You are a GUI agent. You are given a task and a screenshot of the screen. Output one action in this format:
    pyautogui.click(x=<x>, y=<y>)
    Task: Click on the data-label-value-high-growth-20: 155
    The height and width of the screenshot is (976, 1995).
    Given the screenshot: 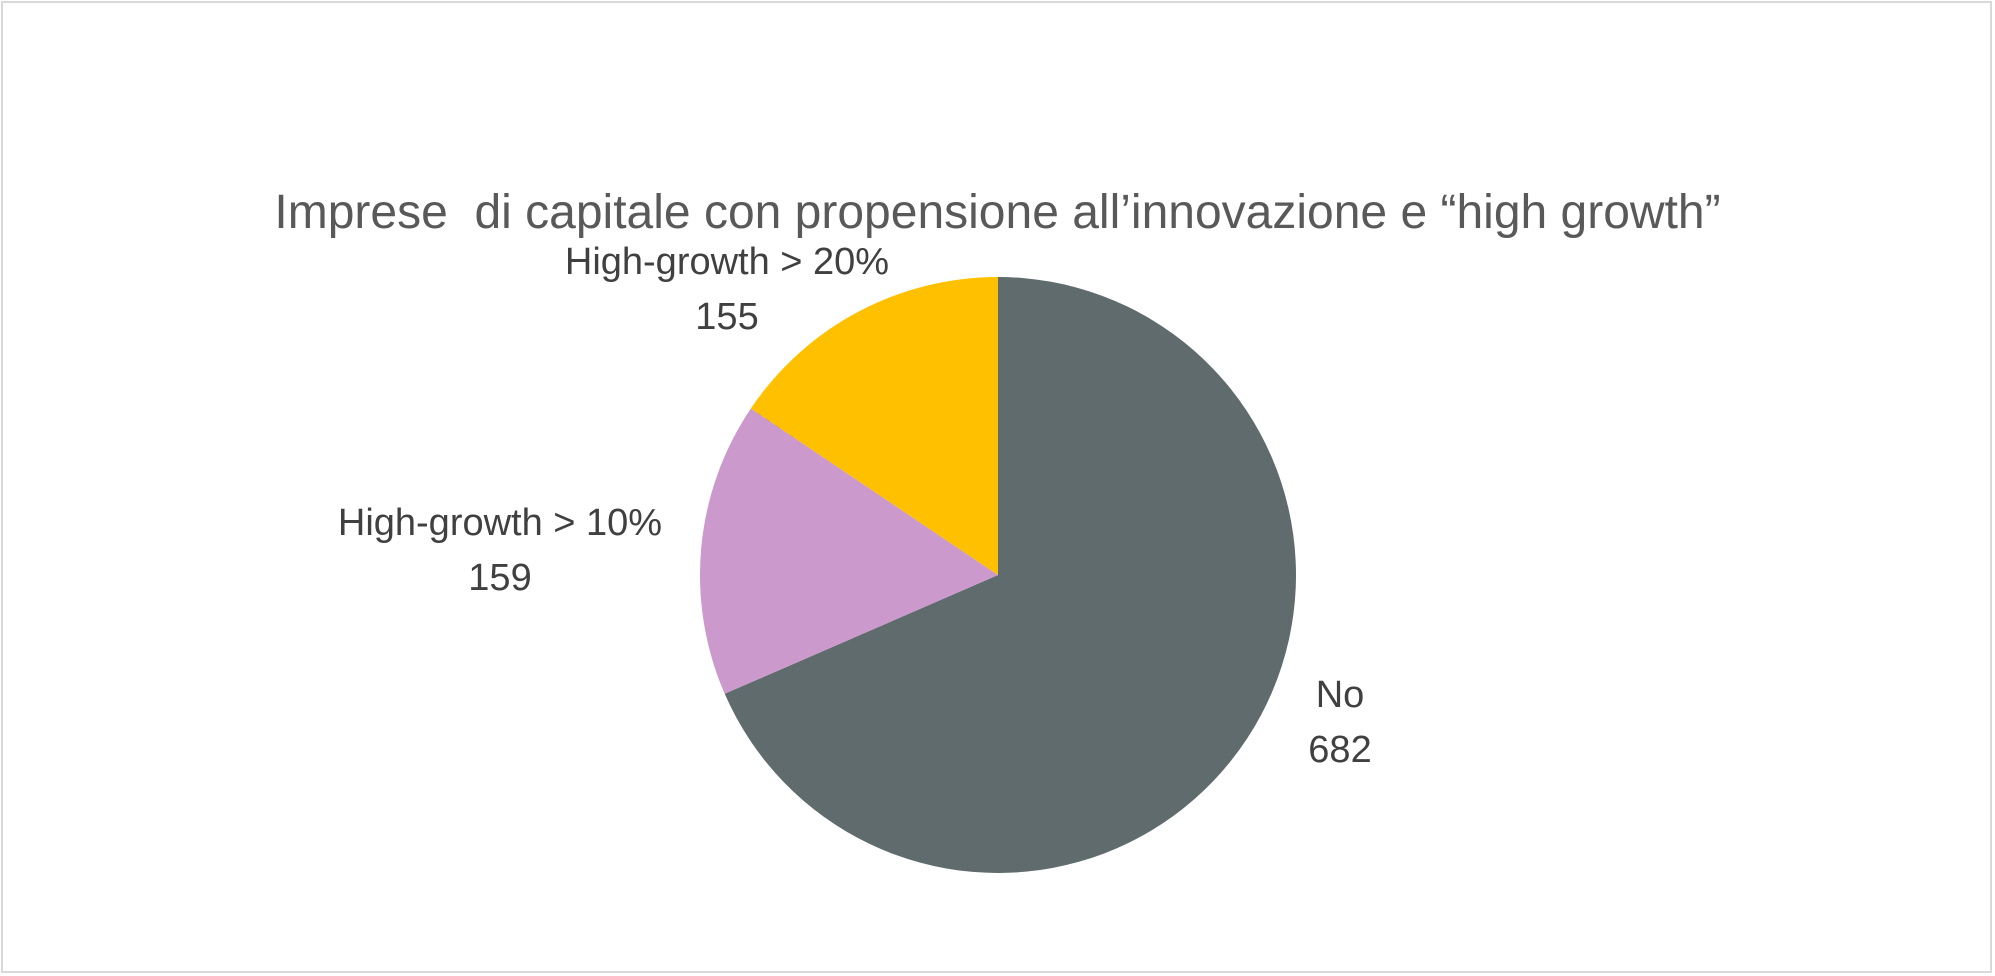 What is the action you would take?
    pyautogui.click(x=726, y=317)
    